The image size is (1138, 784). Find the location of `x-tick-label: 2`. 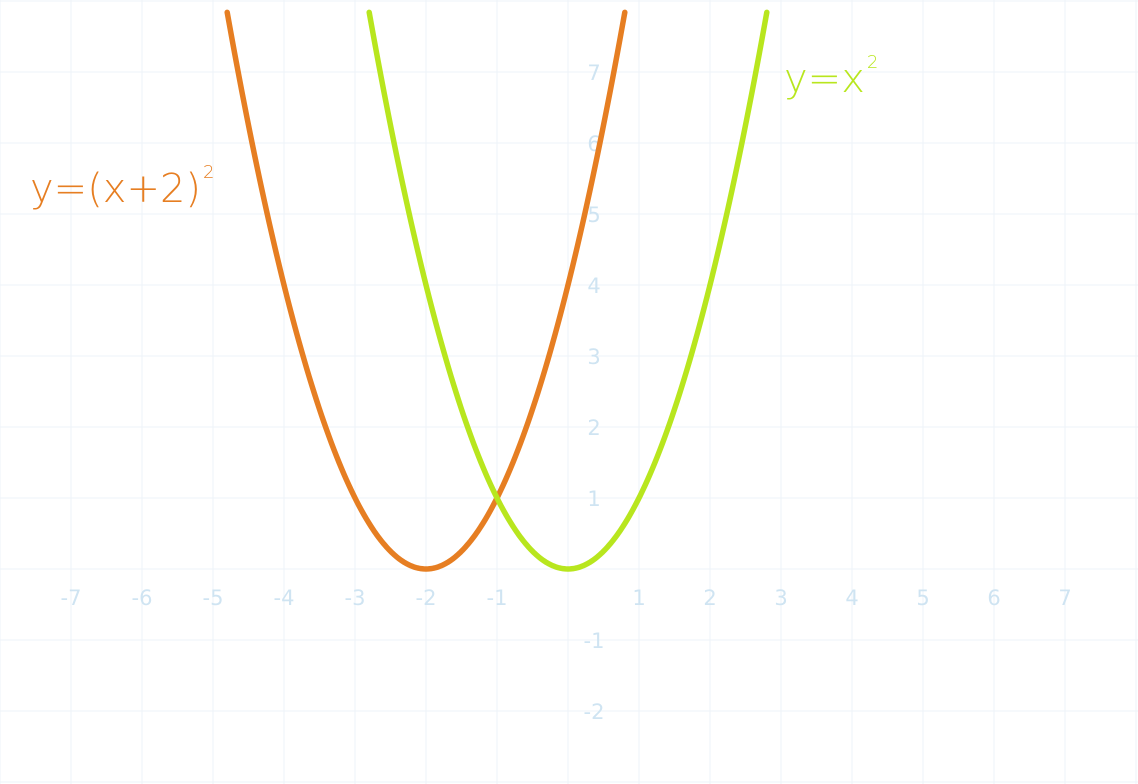

x-tick-label: 2 is located at coordinates (709, 598).